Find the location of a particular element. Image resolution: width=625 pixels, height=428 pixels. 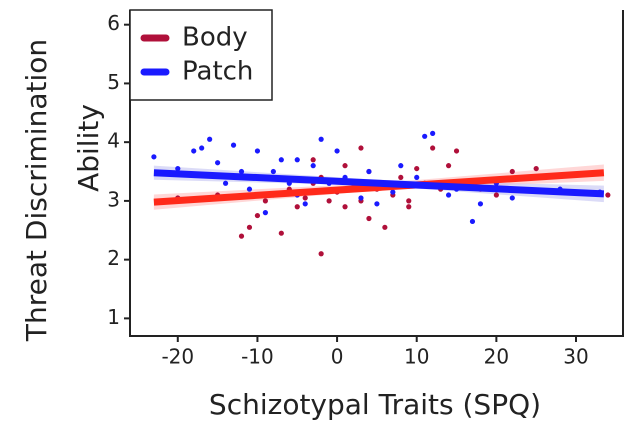

y-tick-label: 6 is located at coordinates (113, 23).